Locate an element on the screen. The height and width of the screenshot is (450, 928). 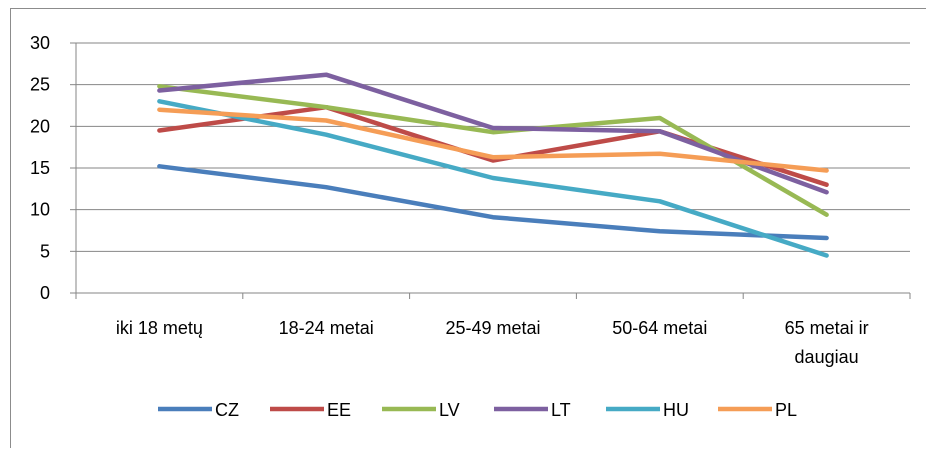
y-tick-label: 20 is located at coordinates (40, 126).